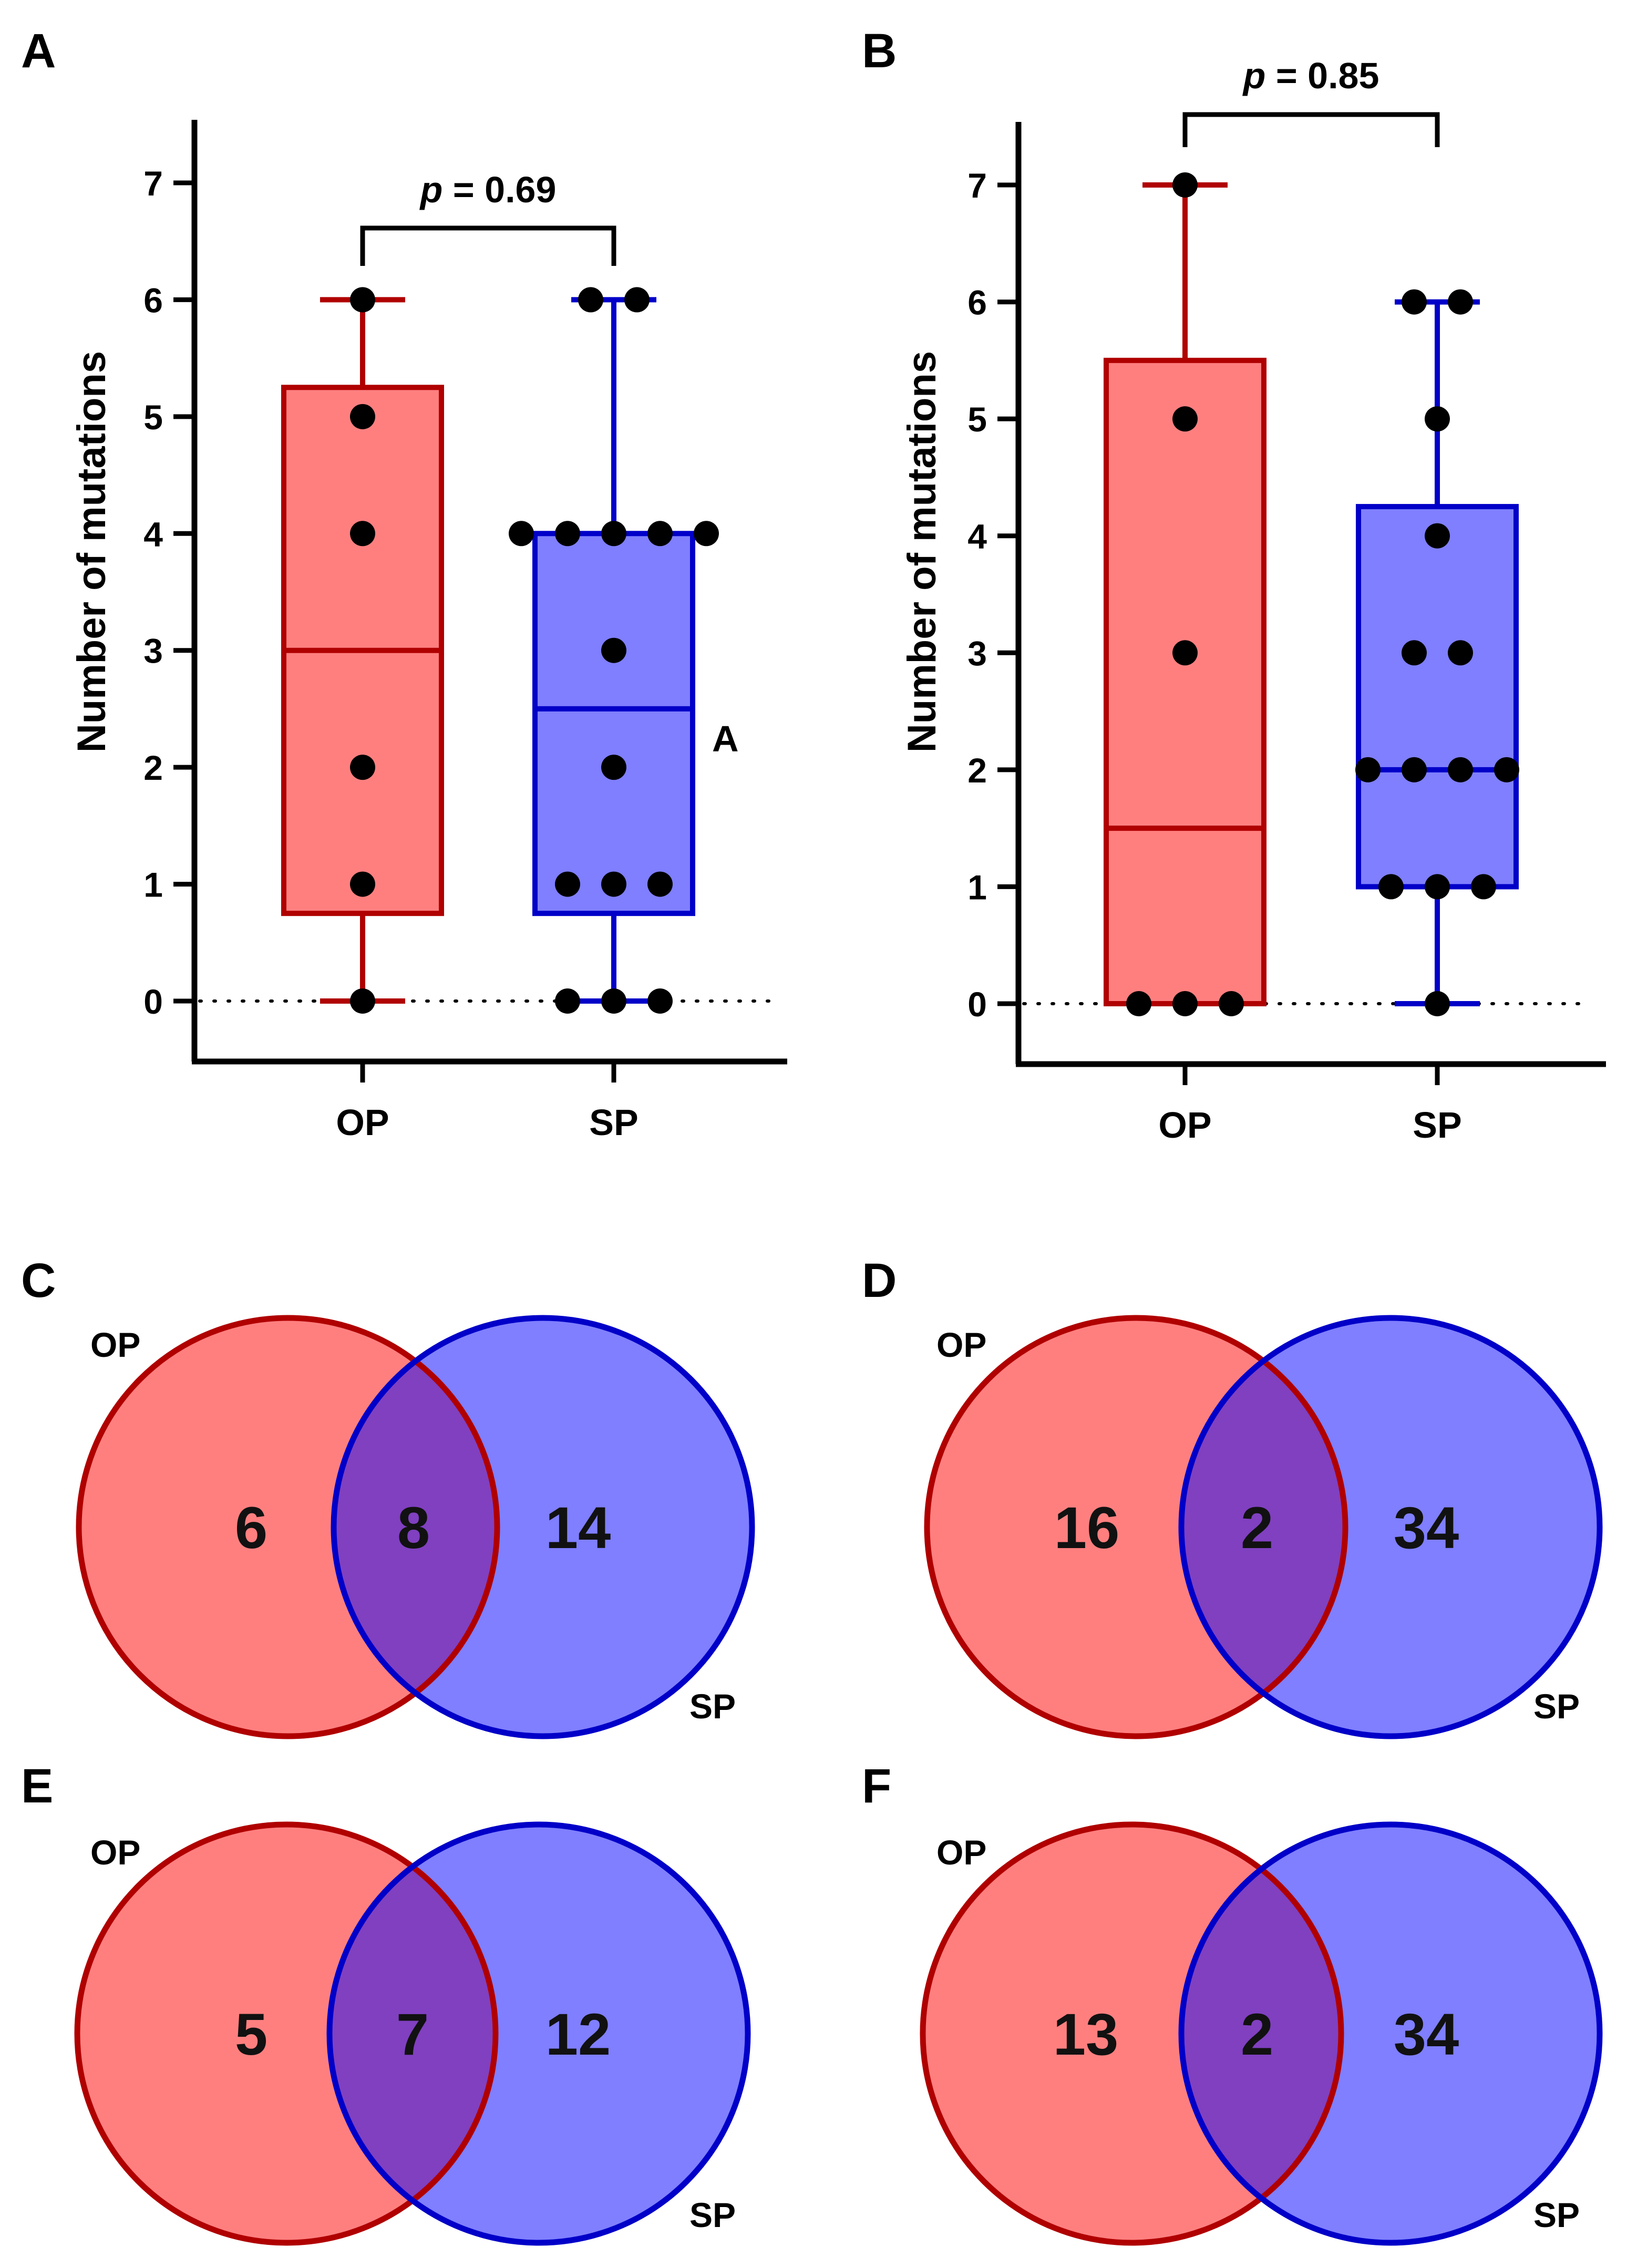 The width and height of the screenshot is (1627, 2268). Describe the element at coordinates (879, 1280) in the screenshot. I see `panel-letter-d: D` at that location.